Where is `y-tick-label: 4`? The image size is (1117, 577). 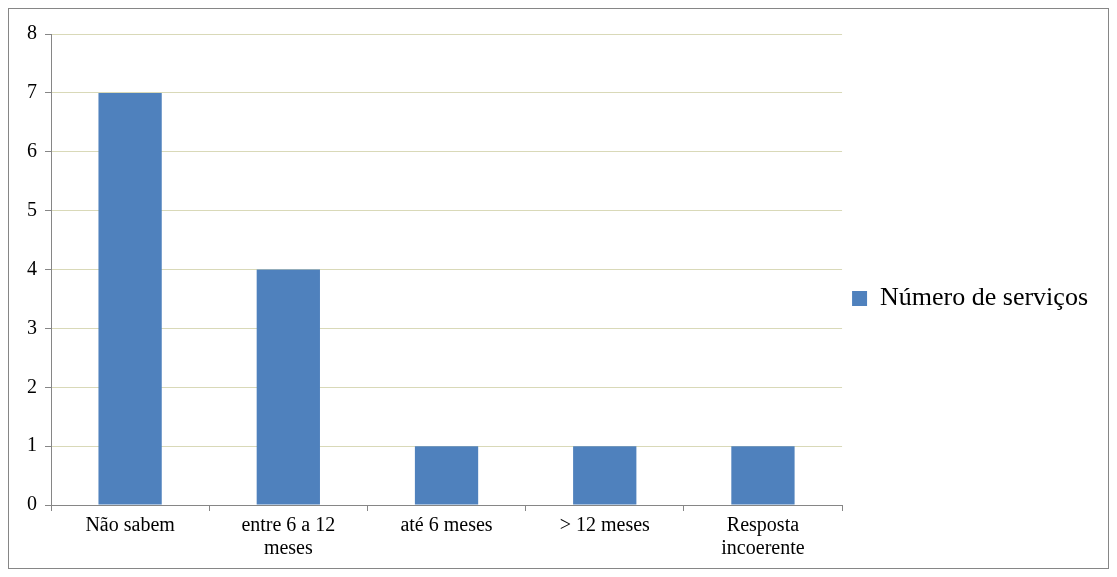 y-tick-label: 4 is located at coordinates (32, 267).